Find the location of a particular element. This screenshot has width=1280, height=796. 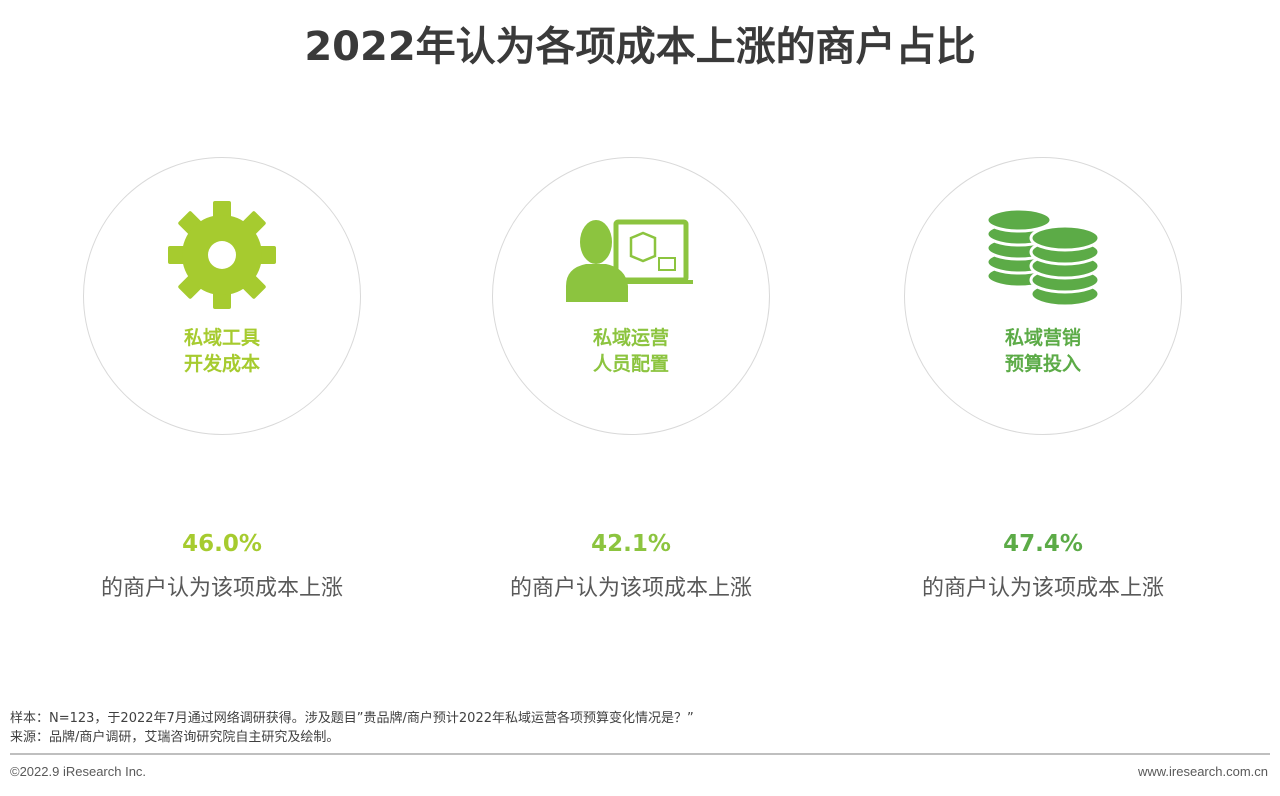

page-title: 2022年认为各项成本上涨的商户占比 is located at coordinates (640, 47).